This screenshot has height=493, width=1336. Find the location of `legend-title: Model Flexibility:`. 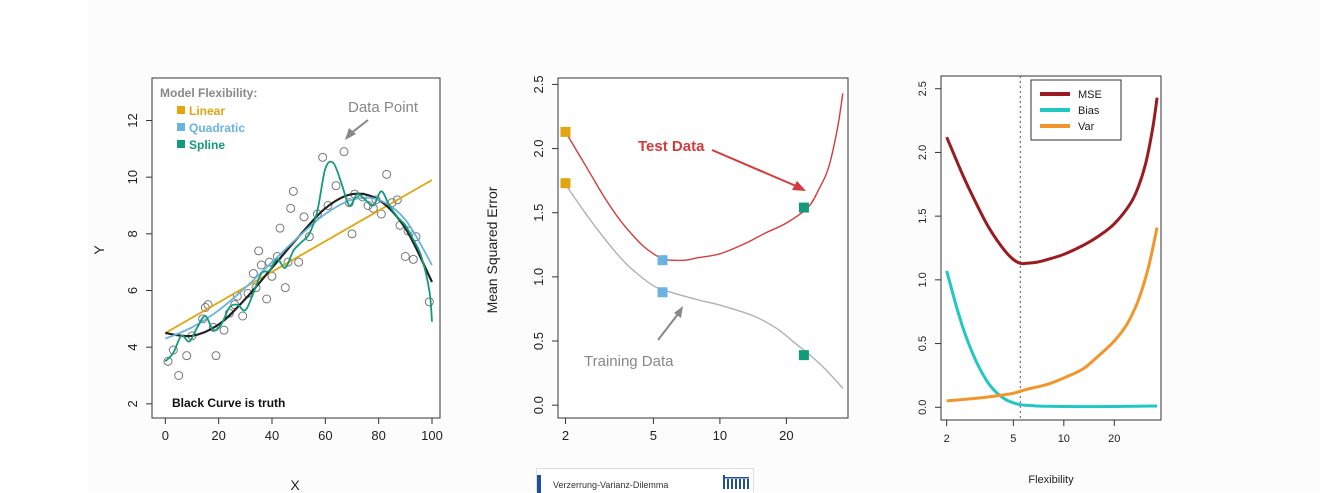

legend-title: Model Flexibility: is located at coordinates (208, 93).